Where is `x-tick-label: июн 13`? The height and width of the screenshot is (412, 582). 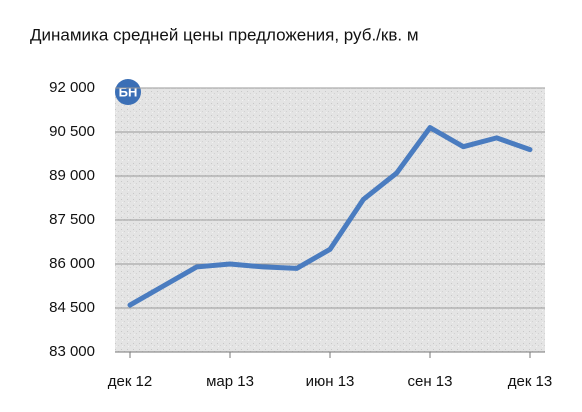
x-tick-label: июн 13 is located at coordinates (330, 381).